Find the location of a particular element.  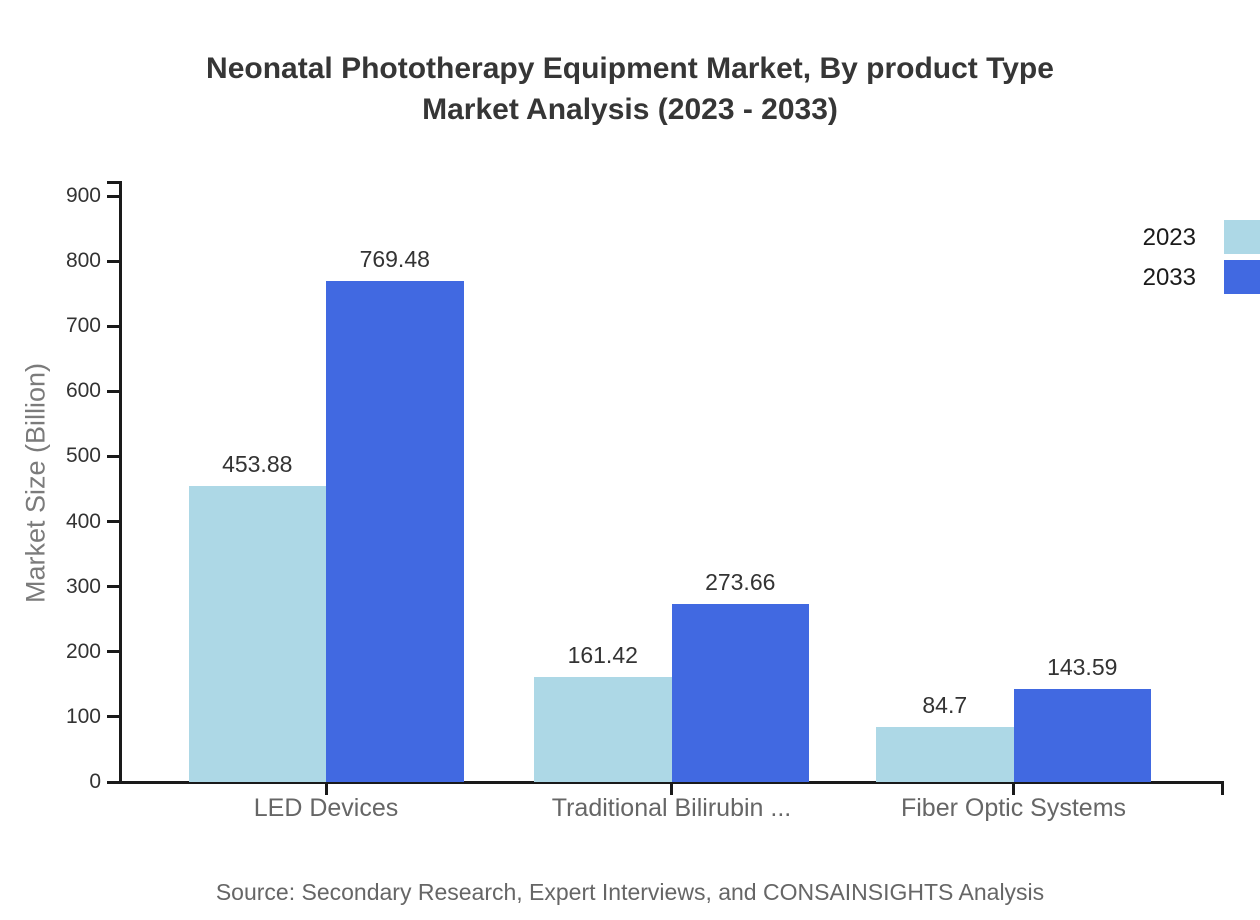

x-category-label: Fiber Optic Systems is located at coordinates (1013, 808).